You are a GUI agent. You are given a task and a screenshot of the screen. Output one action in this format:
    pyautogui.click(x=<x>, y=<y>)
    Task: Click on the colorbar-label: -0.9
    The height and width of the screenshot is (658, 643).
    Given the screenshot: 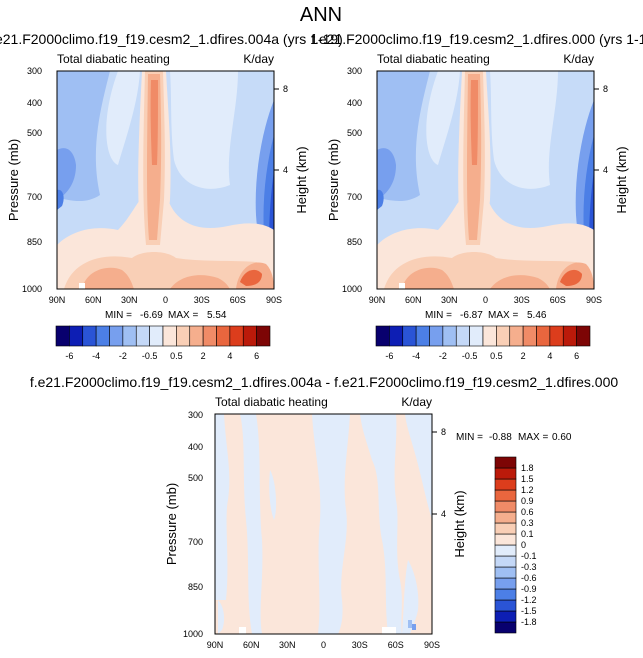 What is the action you would take?
    pyautogui.click(x=529, y=589)
    